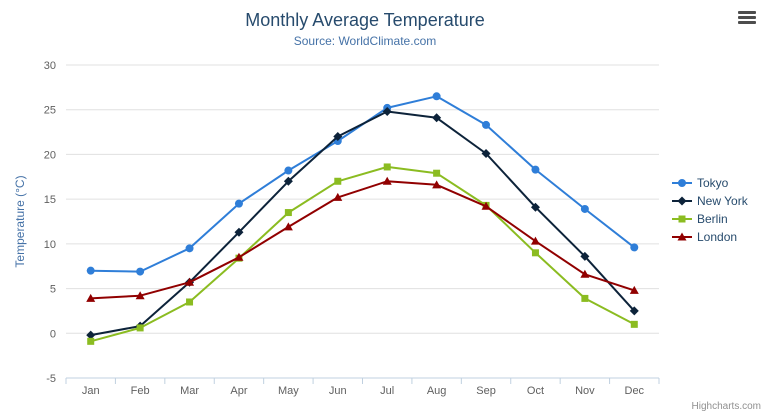 The image size is (769, 416). I want to click on y-axis-tick-label: 25, so click(50, 111).